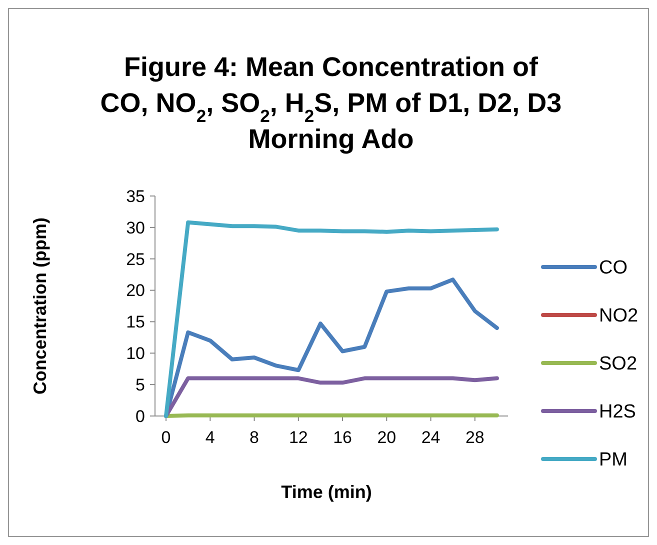 The width and height of the screenshot is (657, 545). I want to click on x-tick-label: 12, so click(298, 437).